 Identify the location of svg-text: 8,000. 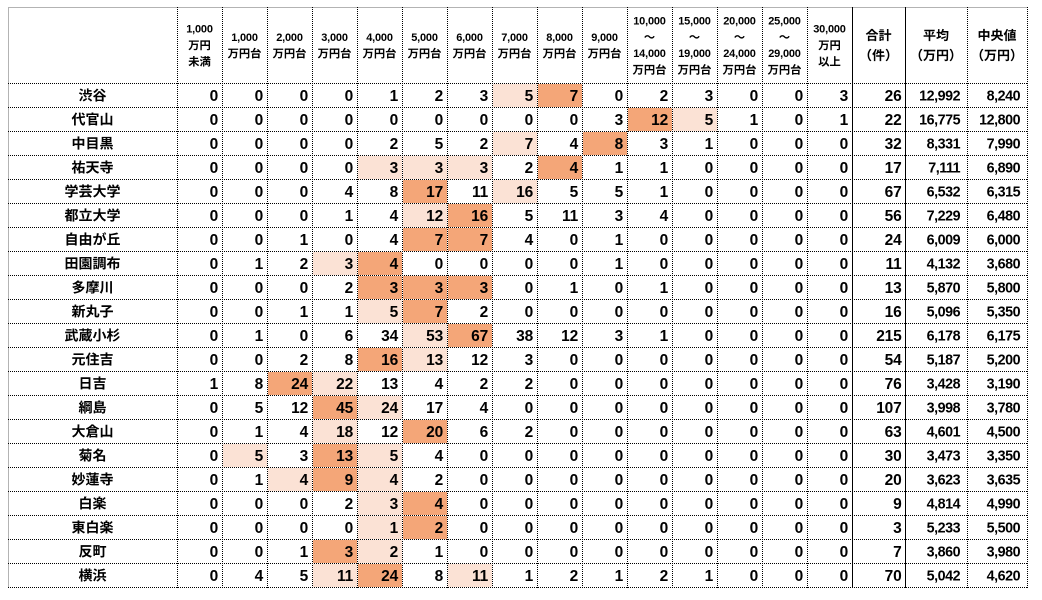
(559, 38).